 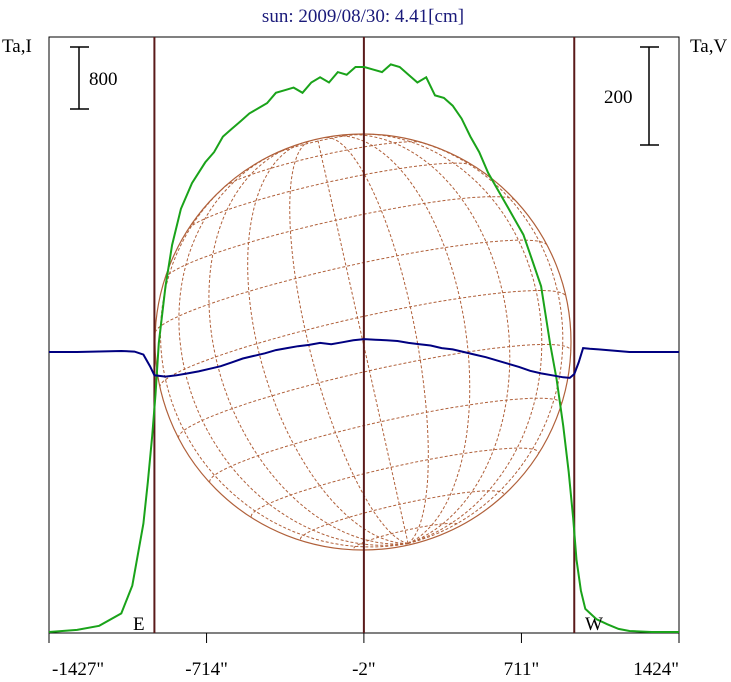 What do you see at coordinates (78, 669) in the screenshot?
I see `x-tick-label: -1427"` at bounding box center [78, 669].